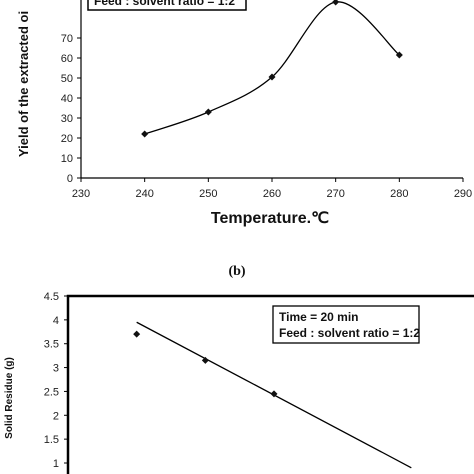  Describe the element at coordinates (51, 392) in the screenshot. I see `residue-y-tick-label: 2.5` at that location.